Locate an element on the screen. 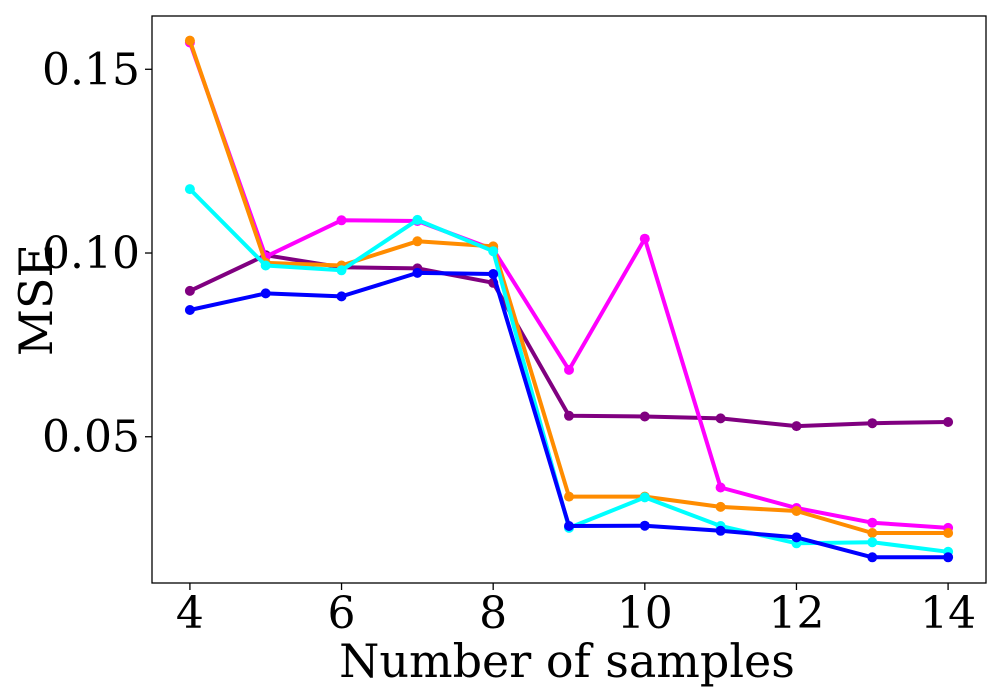 This screenshot has width=1000, height=700. y-axis: 0.05 0.10 0.15 is located at coordinates (97, 253).